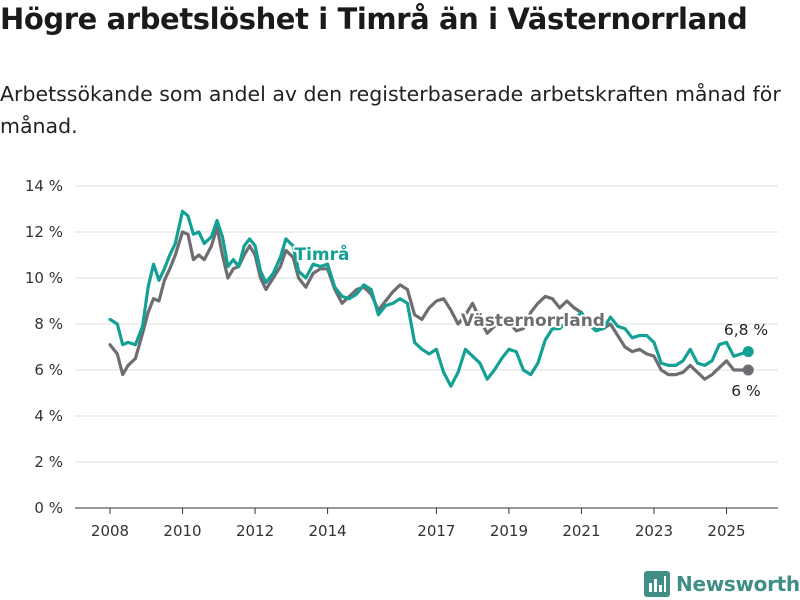  I want to click on newsworthy-logo-icon, so click(657, 584).